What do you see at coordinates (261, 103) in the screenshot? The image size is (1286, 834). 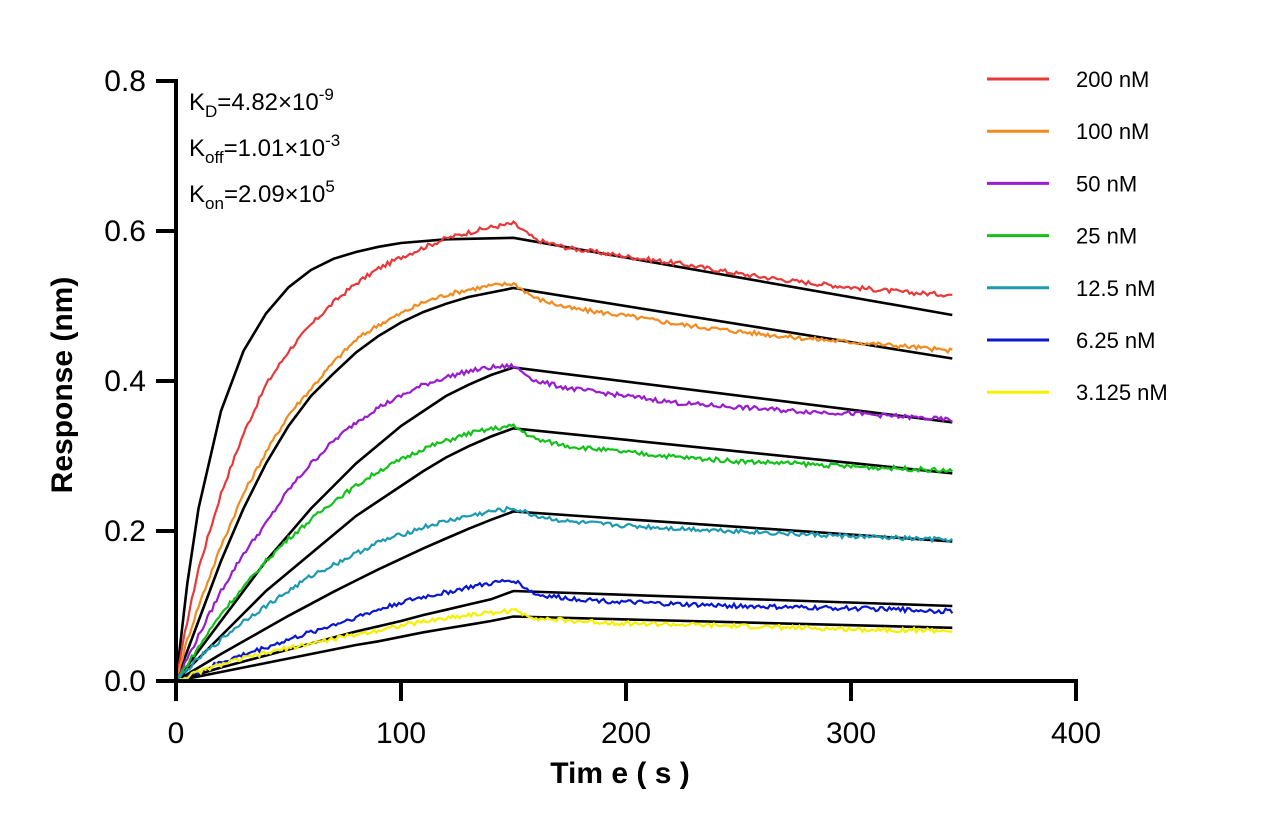 I see `annotation-d: KD=4.82×10-9` at bounding box center [261, 103].